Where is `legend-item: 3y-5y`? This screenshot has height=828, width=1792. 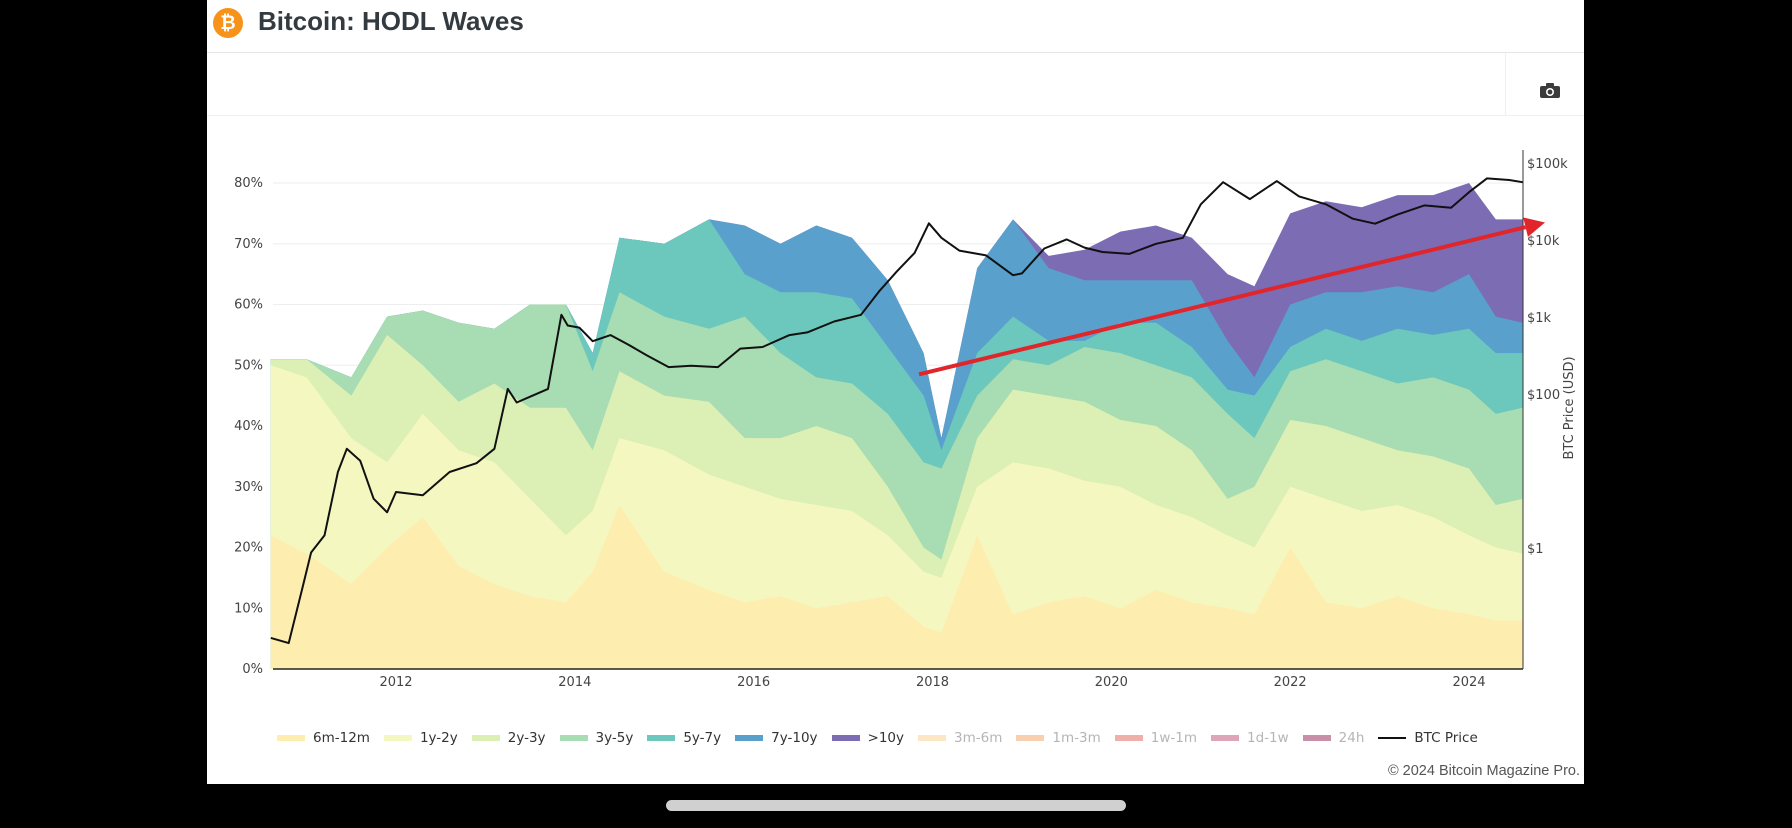 legend-item: 3y-5y is located at coordinates (596, 738).